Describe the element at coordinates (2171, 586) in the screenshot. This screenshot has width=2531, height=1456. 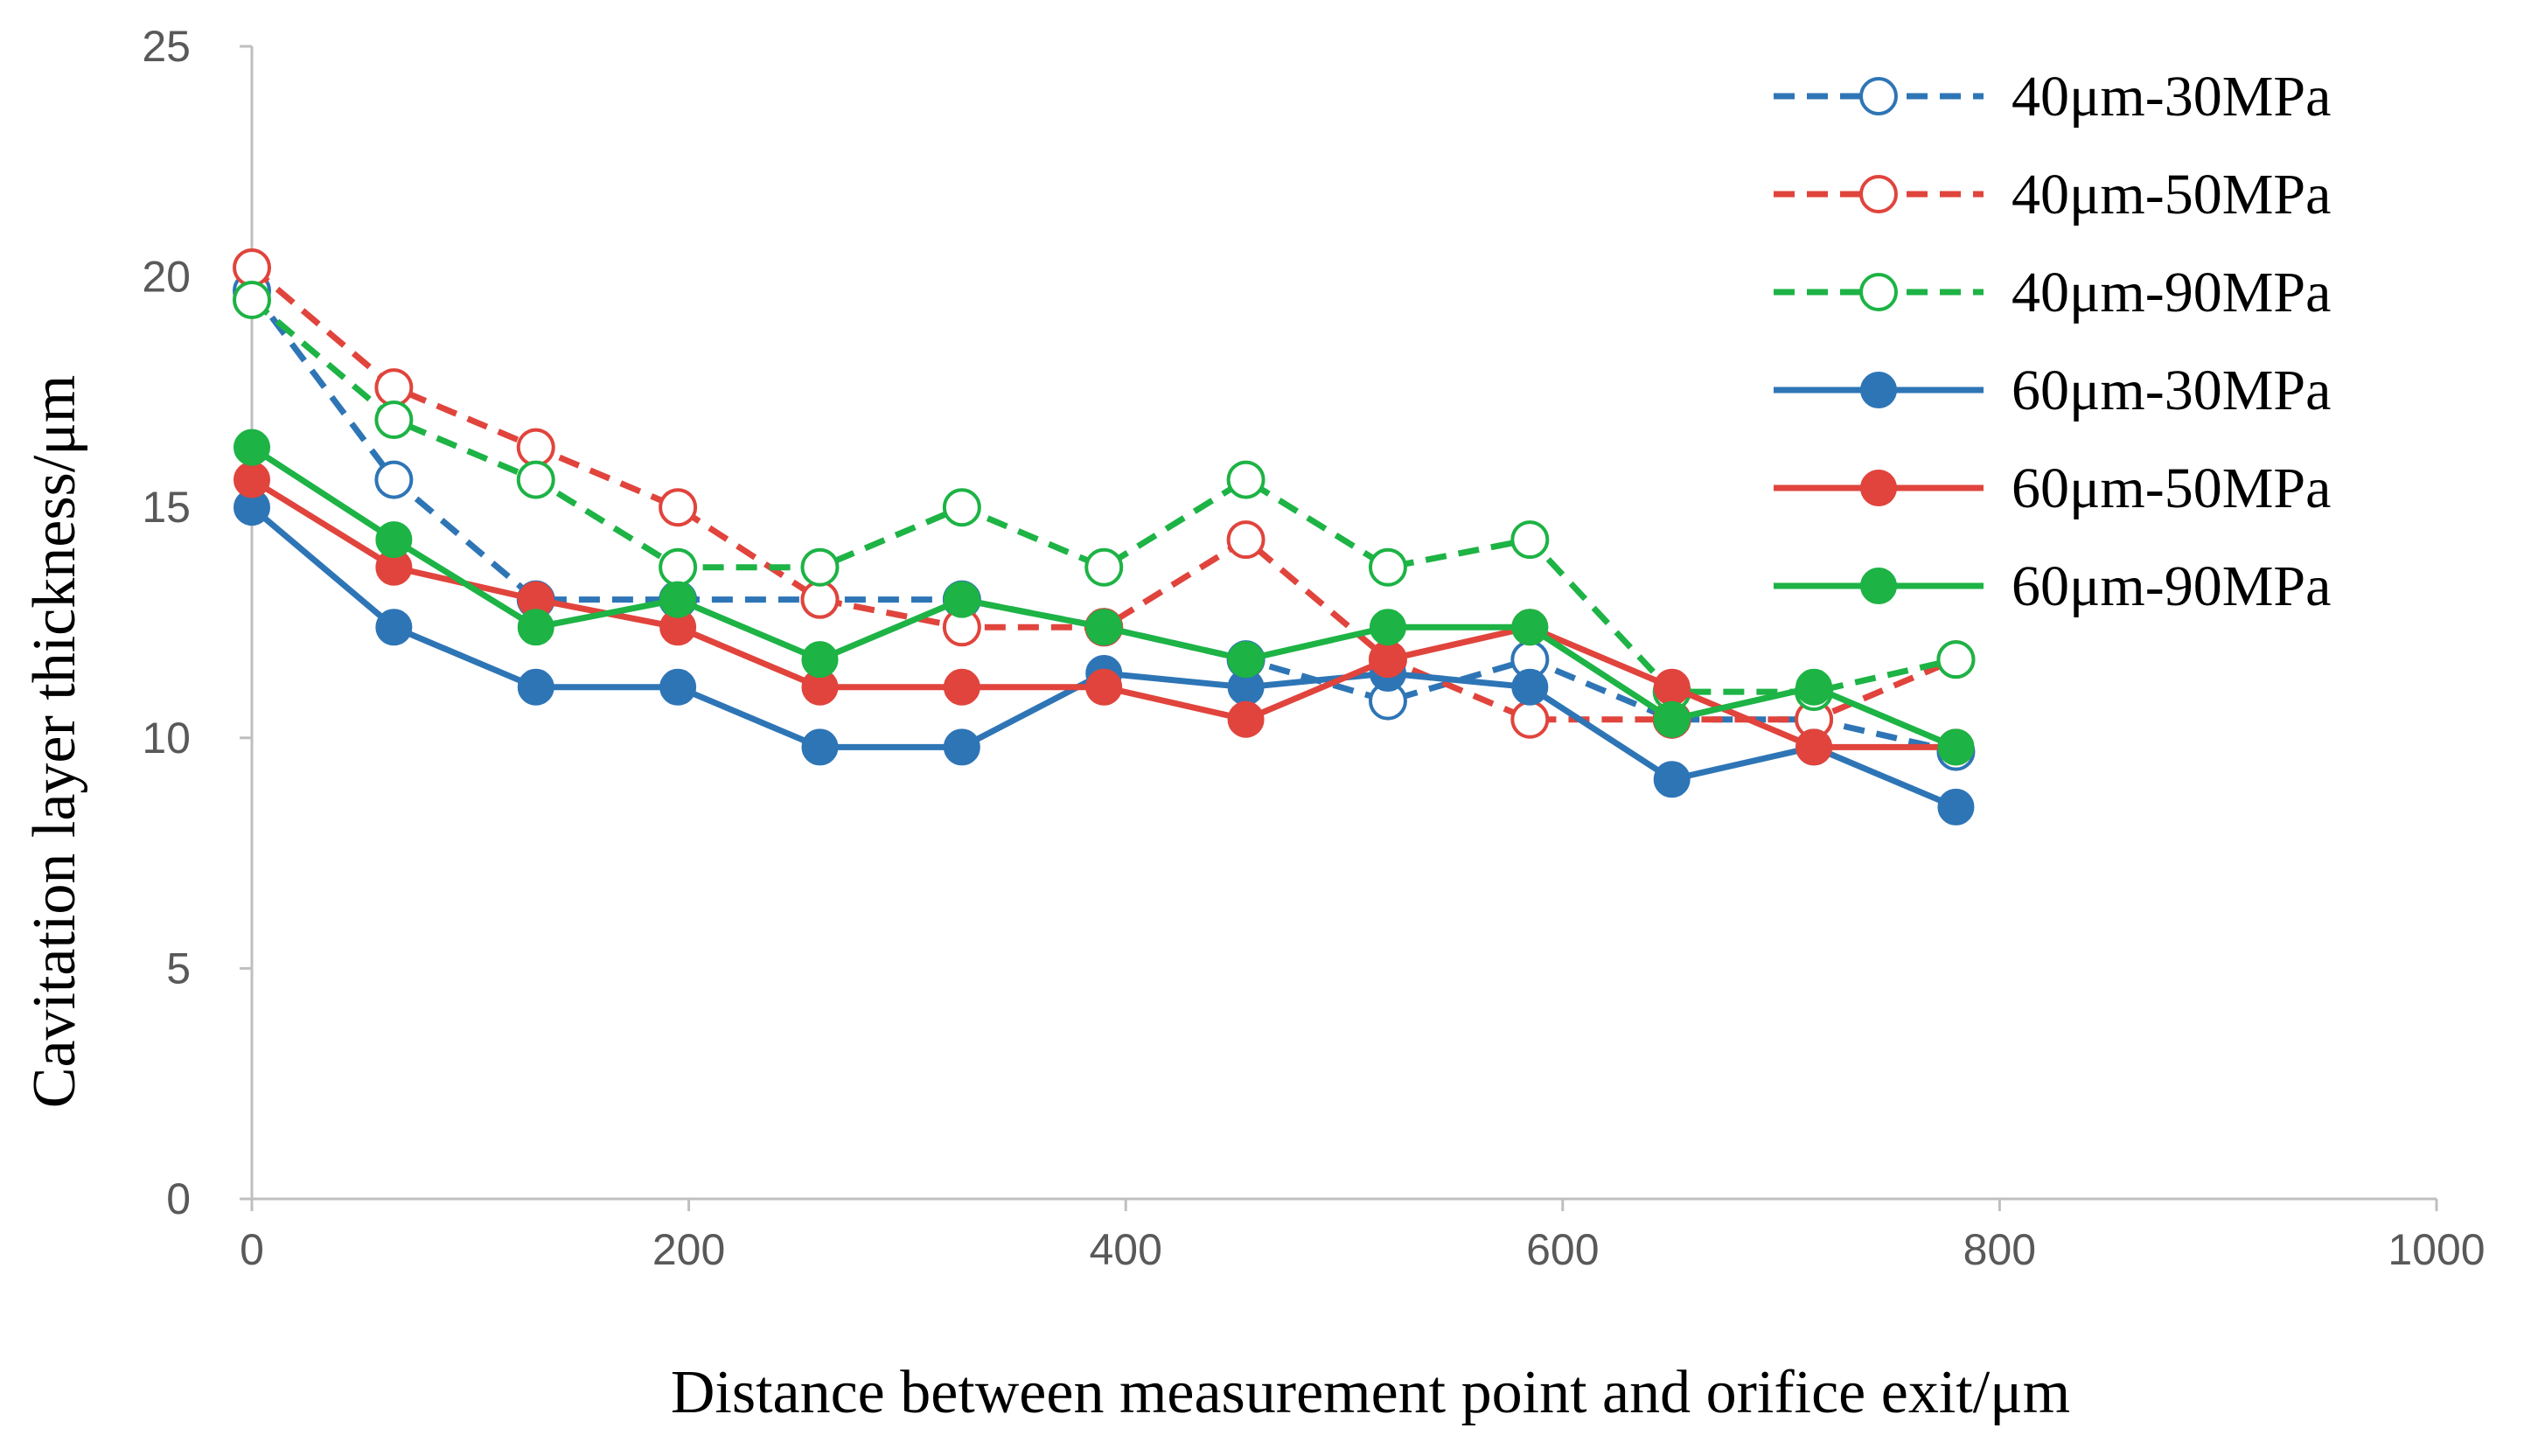
I see `legend-label: 60μm-90MPa` at that location.